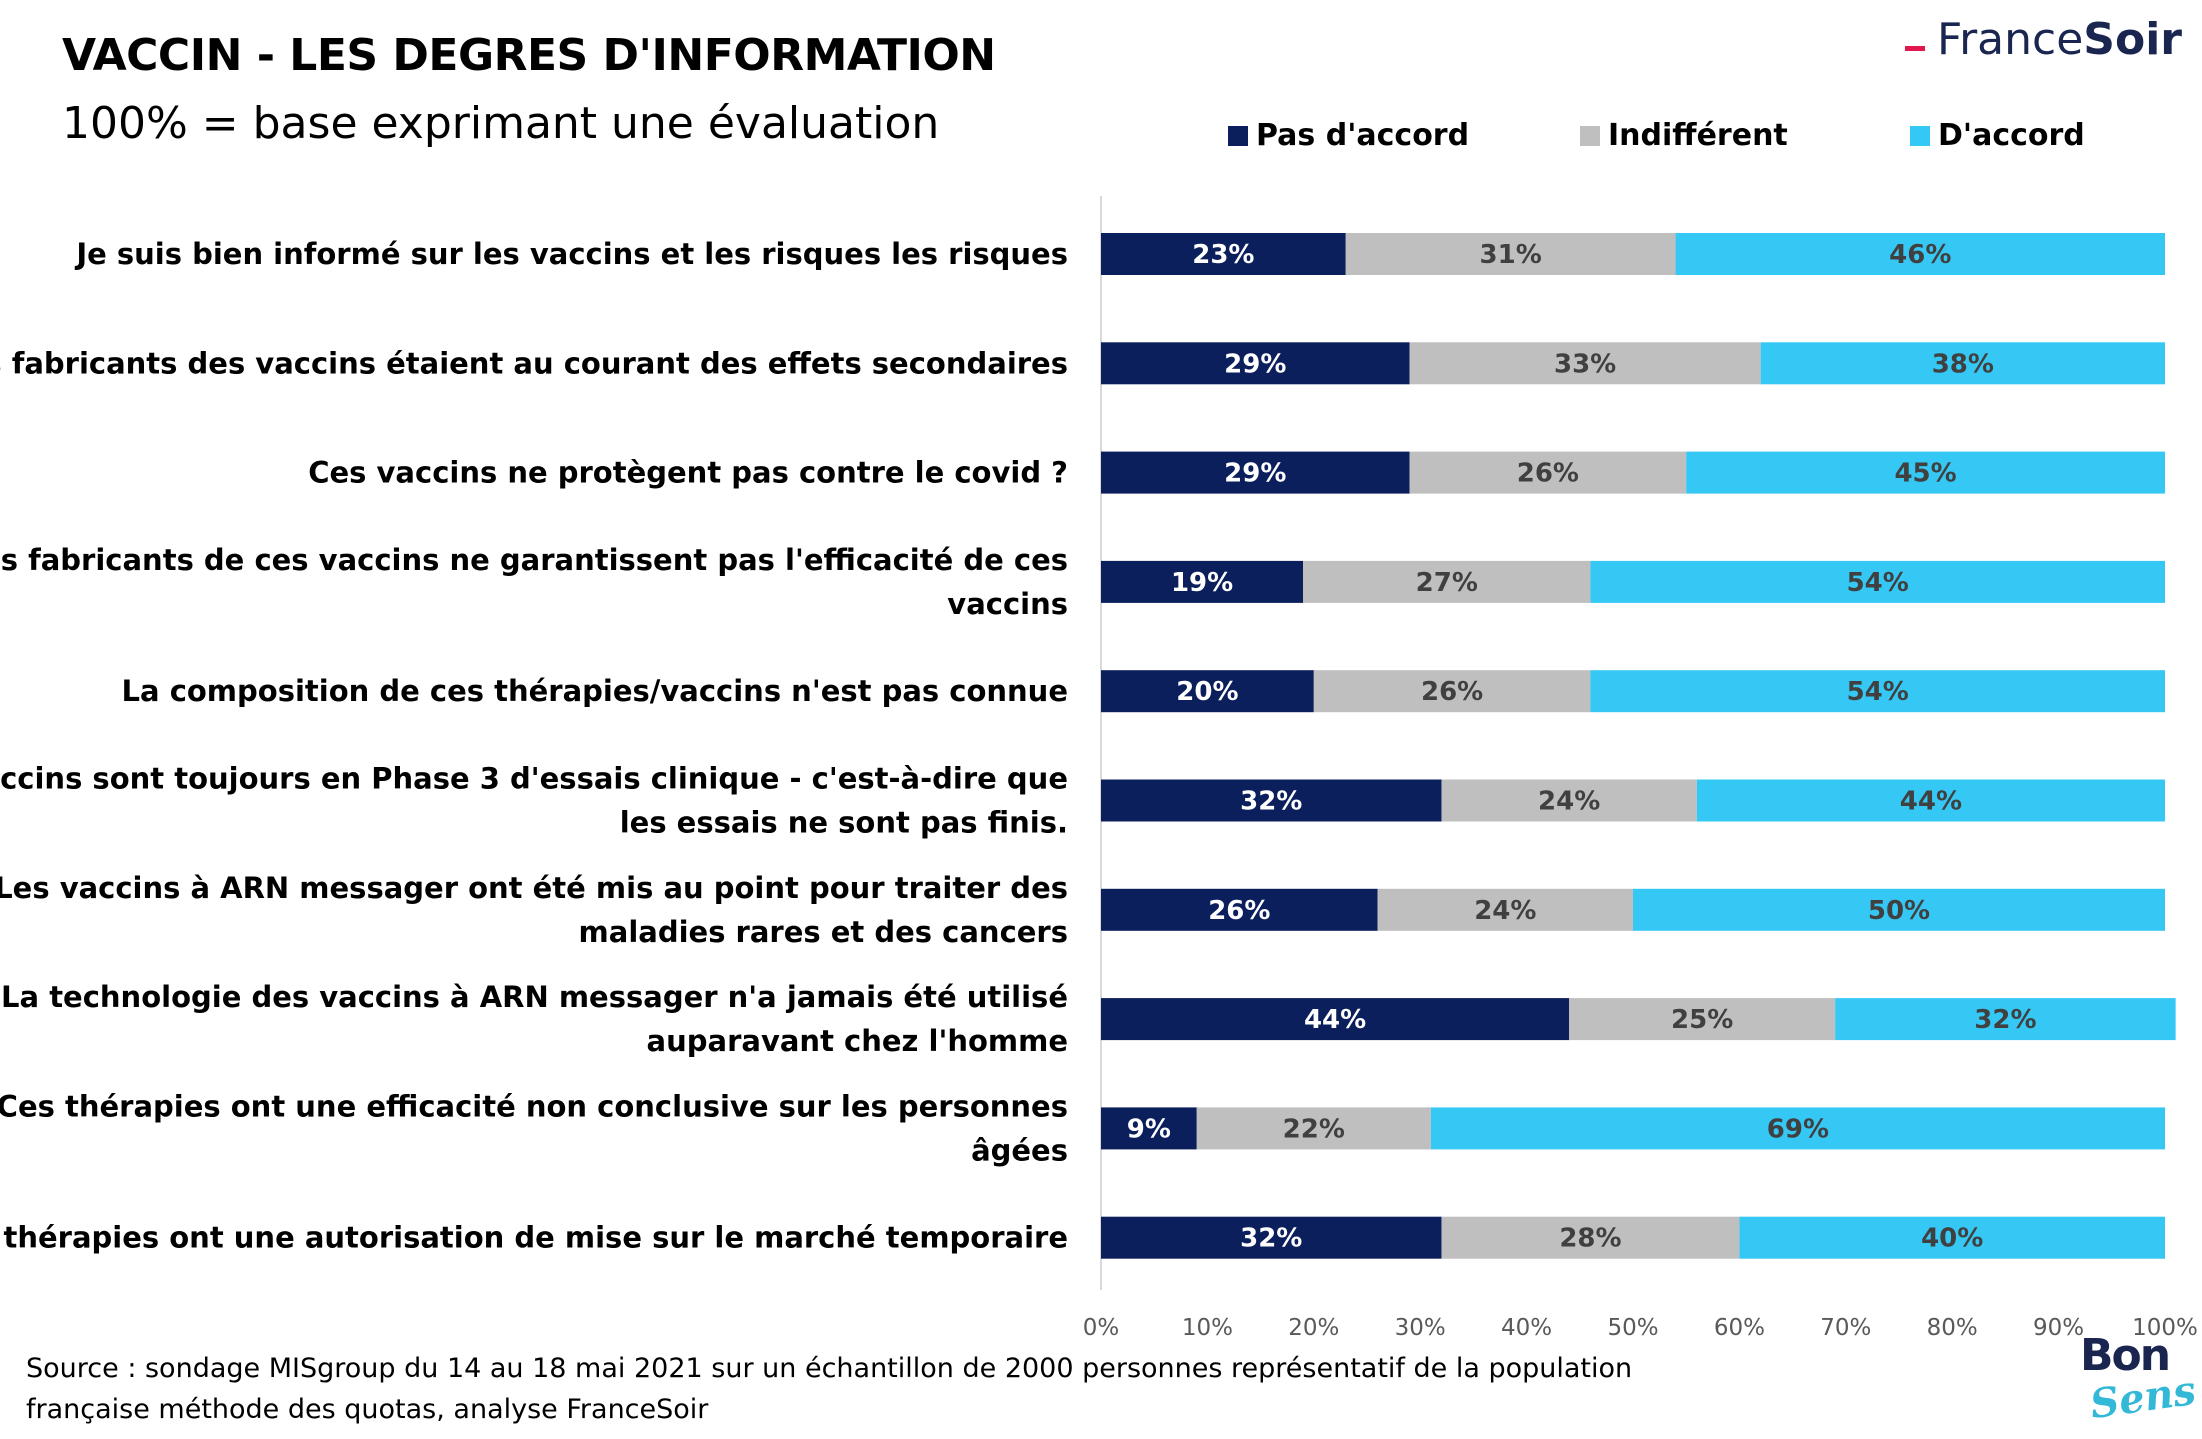  I want to click on category-label: vaccins, so click(1007, 604).